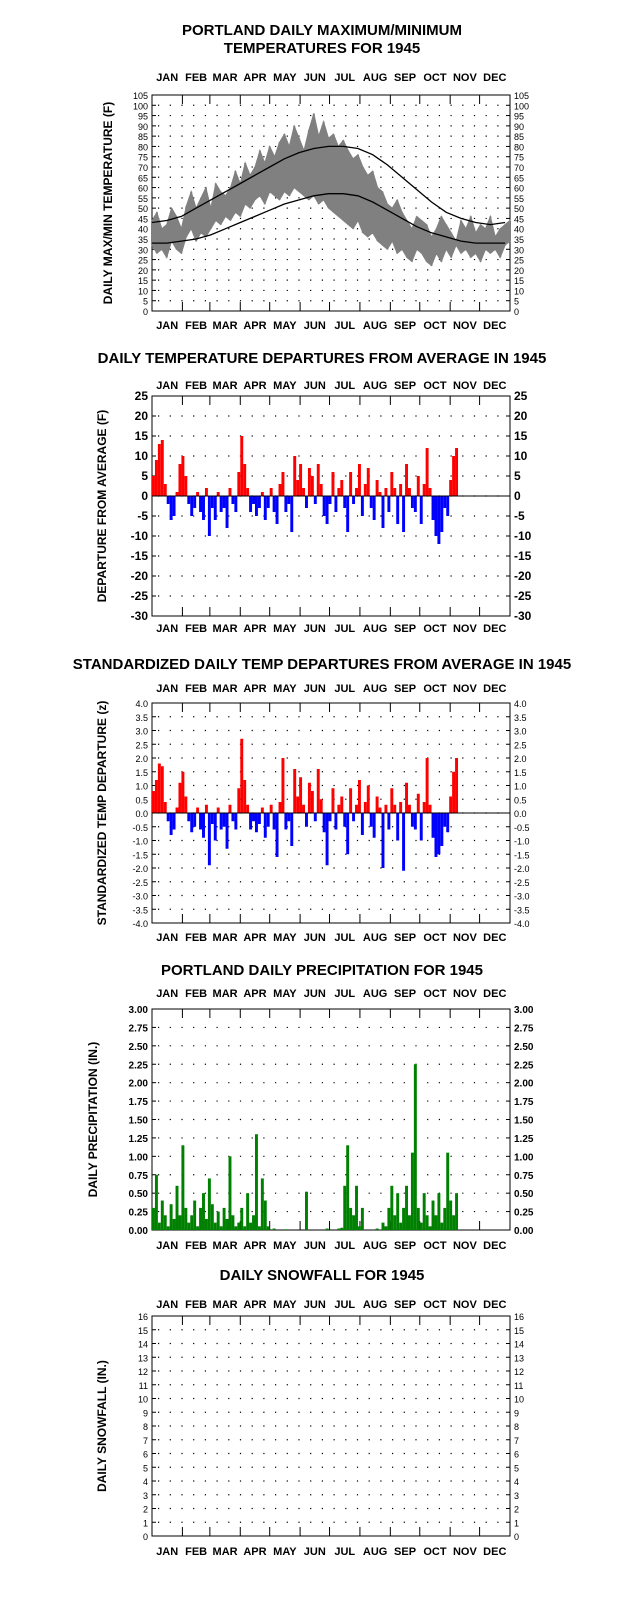 The height and width of the screenshot is (1602, 644). What do you see at coordinates (516, 1510) in the screenshot?
I see `y-tick-label-right: 2` at bounding box center [516, 1510].